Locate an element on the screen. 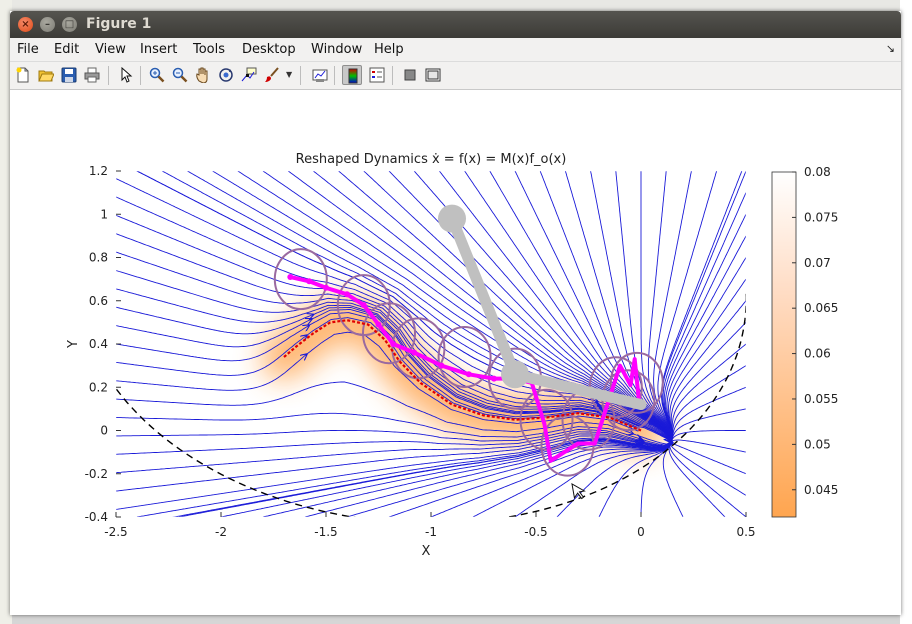  brush-icon is located at coordinates (272, 75).